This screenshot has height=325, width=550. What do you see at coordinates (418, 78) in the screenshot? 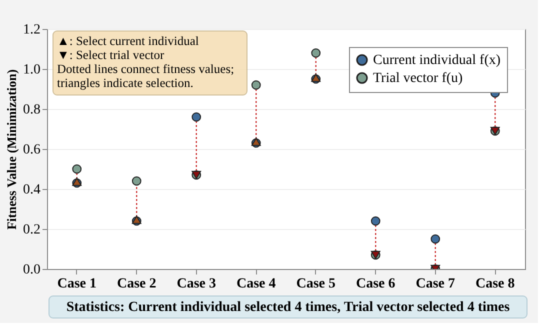
I see `legend-label: Trial vector f(u)` at bounding box center [418, 78].